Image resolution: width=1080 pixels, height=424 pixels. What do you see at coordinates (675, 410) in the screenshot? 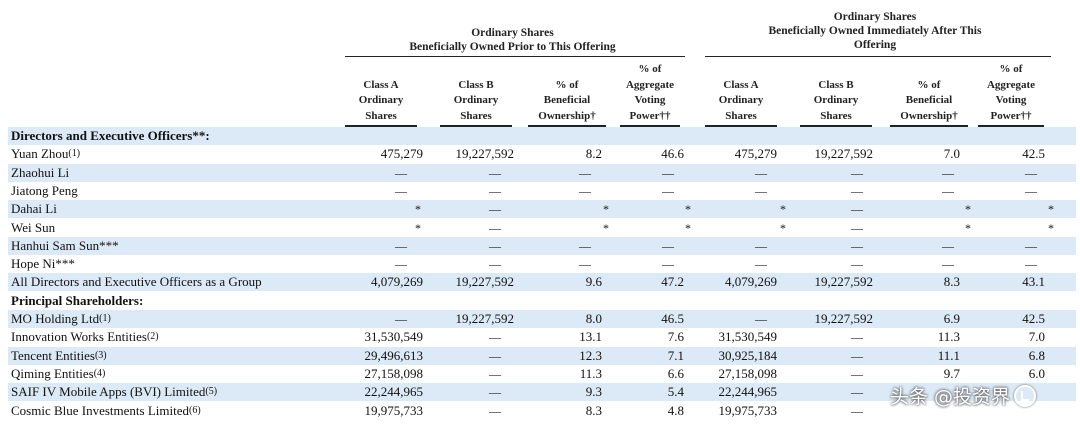
I see `table-cell: 4.8` at bounding box center [675, 410].